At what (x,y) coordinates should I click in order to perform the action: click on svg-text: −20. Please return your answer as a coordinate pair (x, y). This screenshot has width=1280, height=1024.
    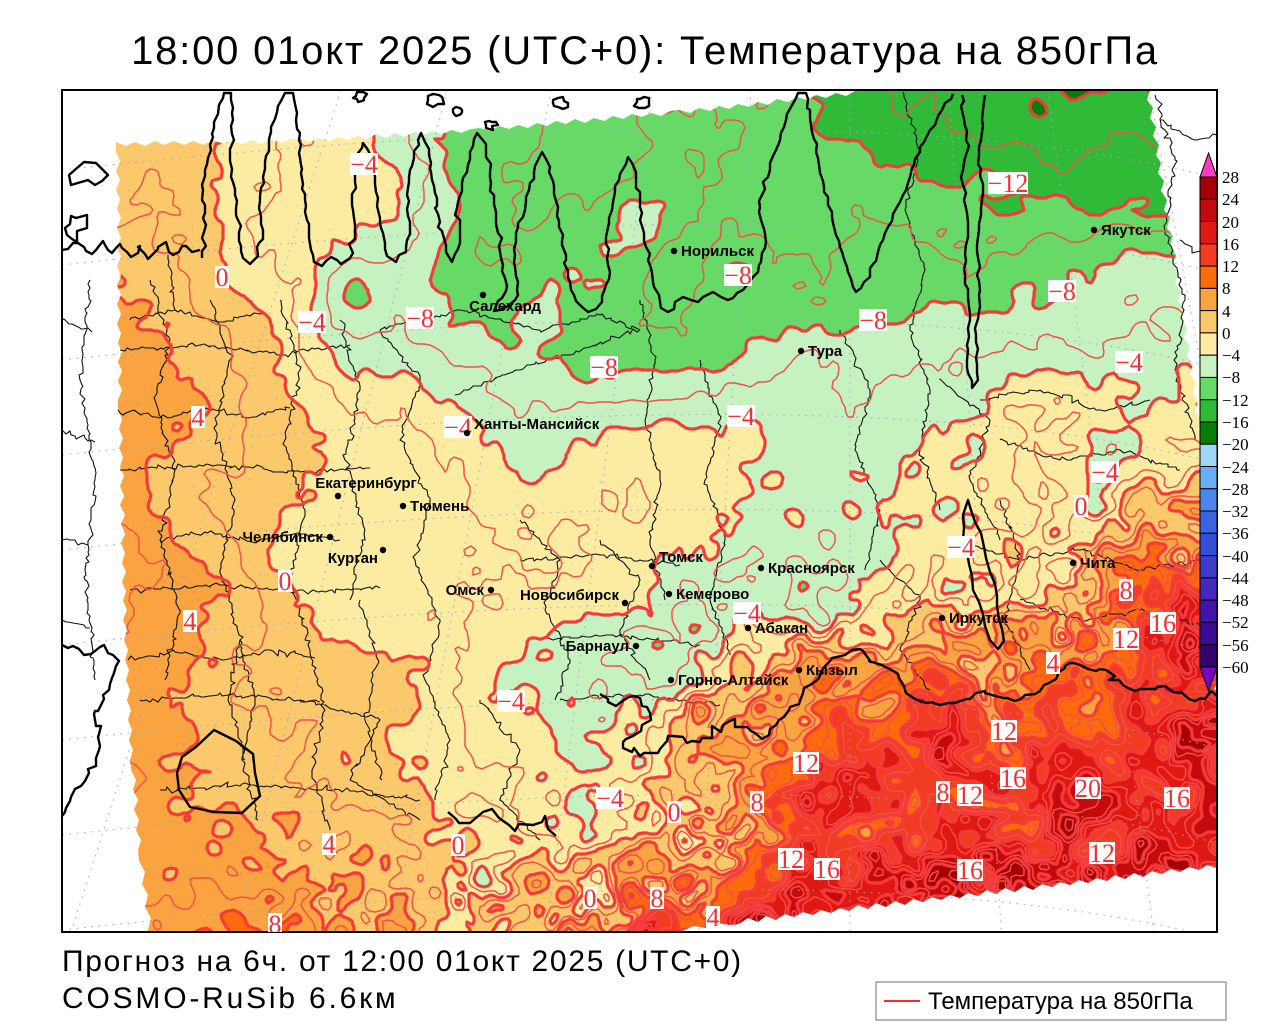
    Looking at the image, I should click on (1235, 444).